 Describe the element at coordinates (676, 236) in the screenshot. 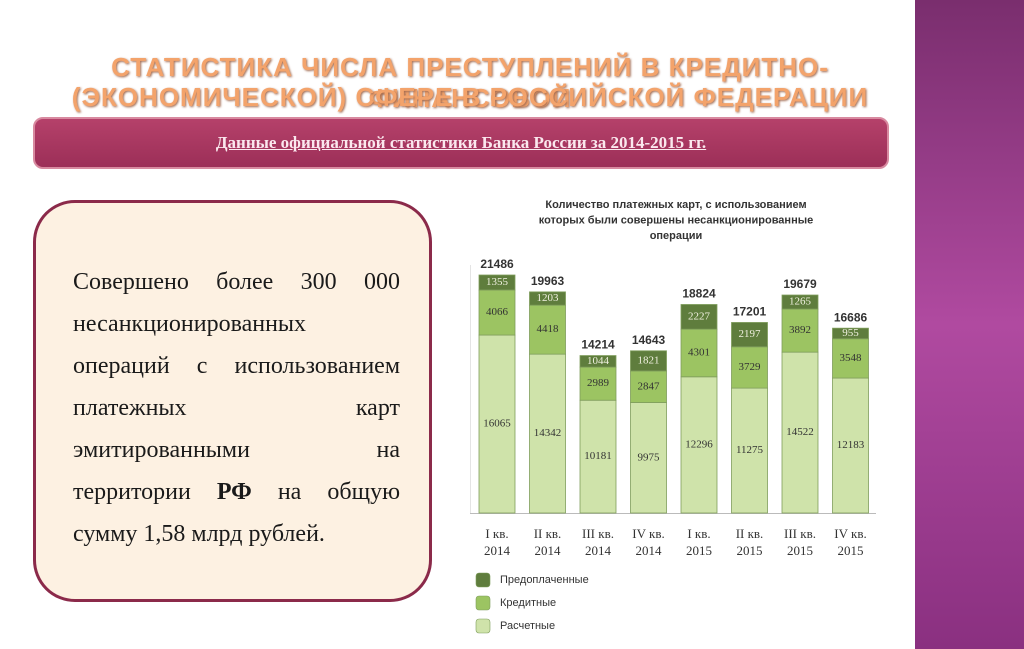

I see `chart-title: операции` at that location.